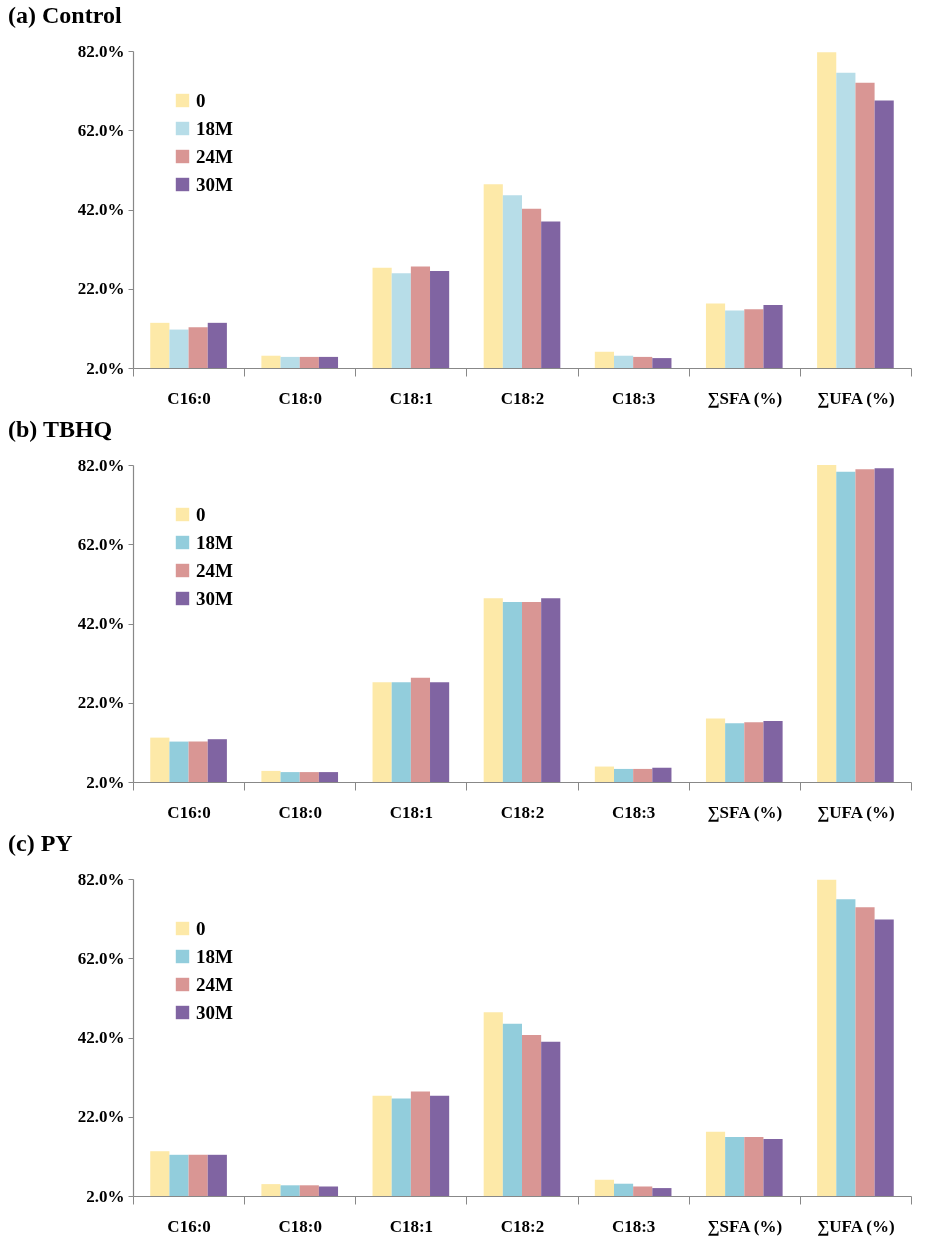  Describe the element at coordinates (40, 843) in the screenshot. I see `chart-title: (c) PY` at that location.